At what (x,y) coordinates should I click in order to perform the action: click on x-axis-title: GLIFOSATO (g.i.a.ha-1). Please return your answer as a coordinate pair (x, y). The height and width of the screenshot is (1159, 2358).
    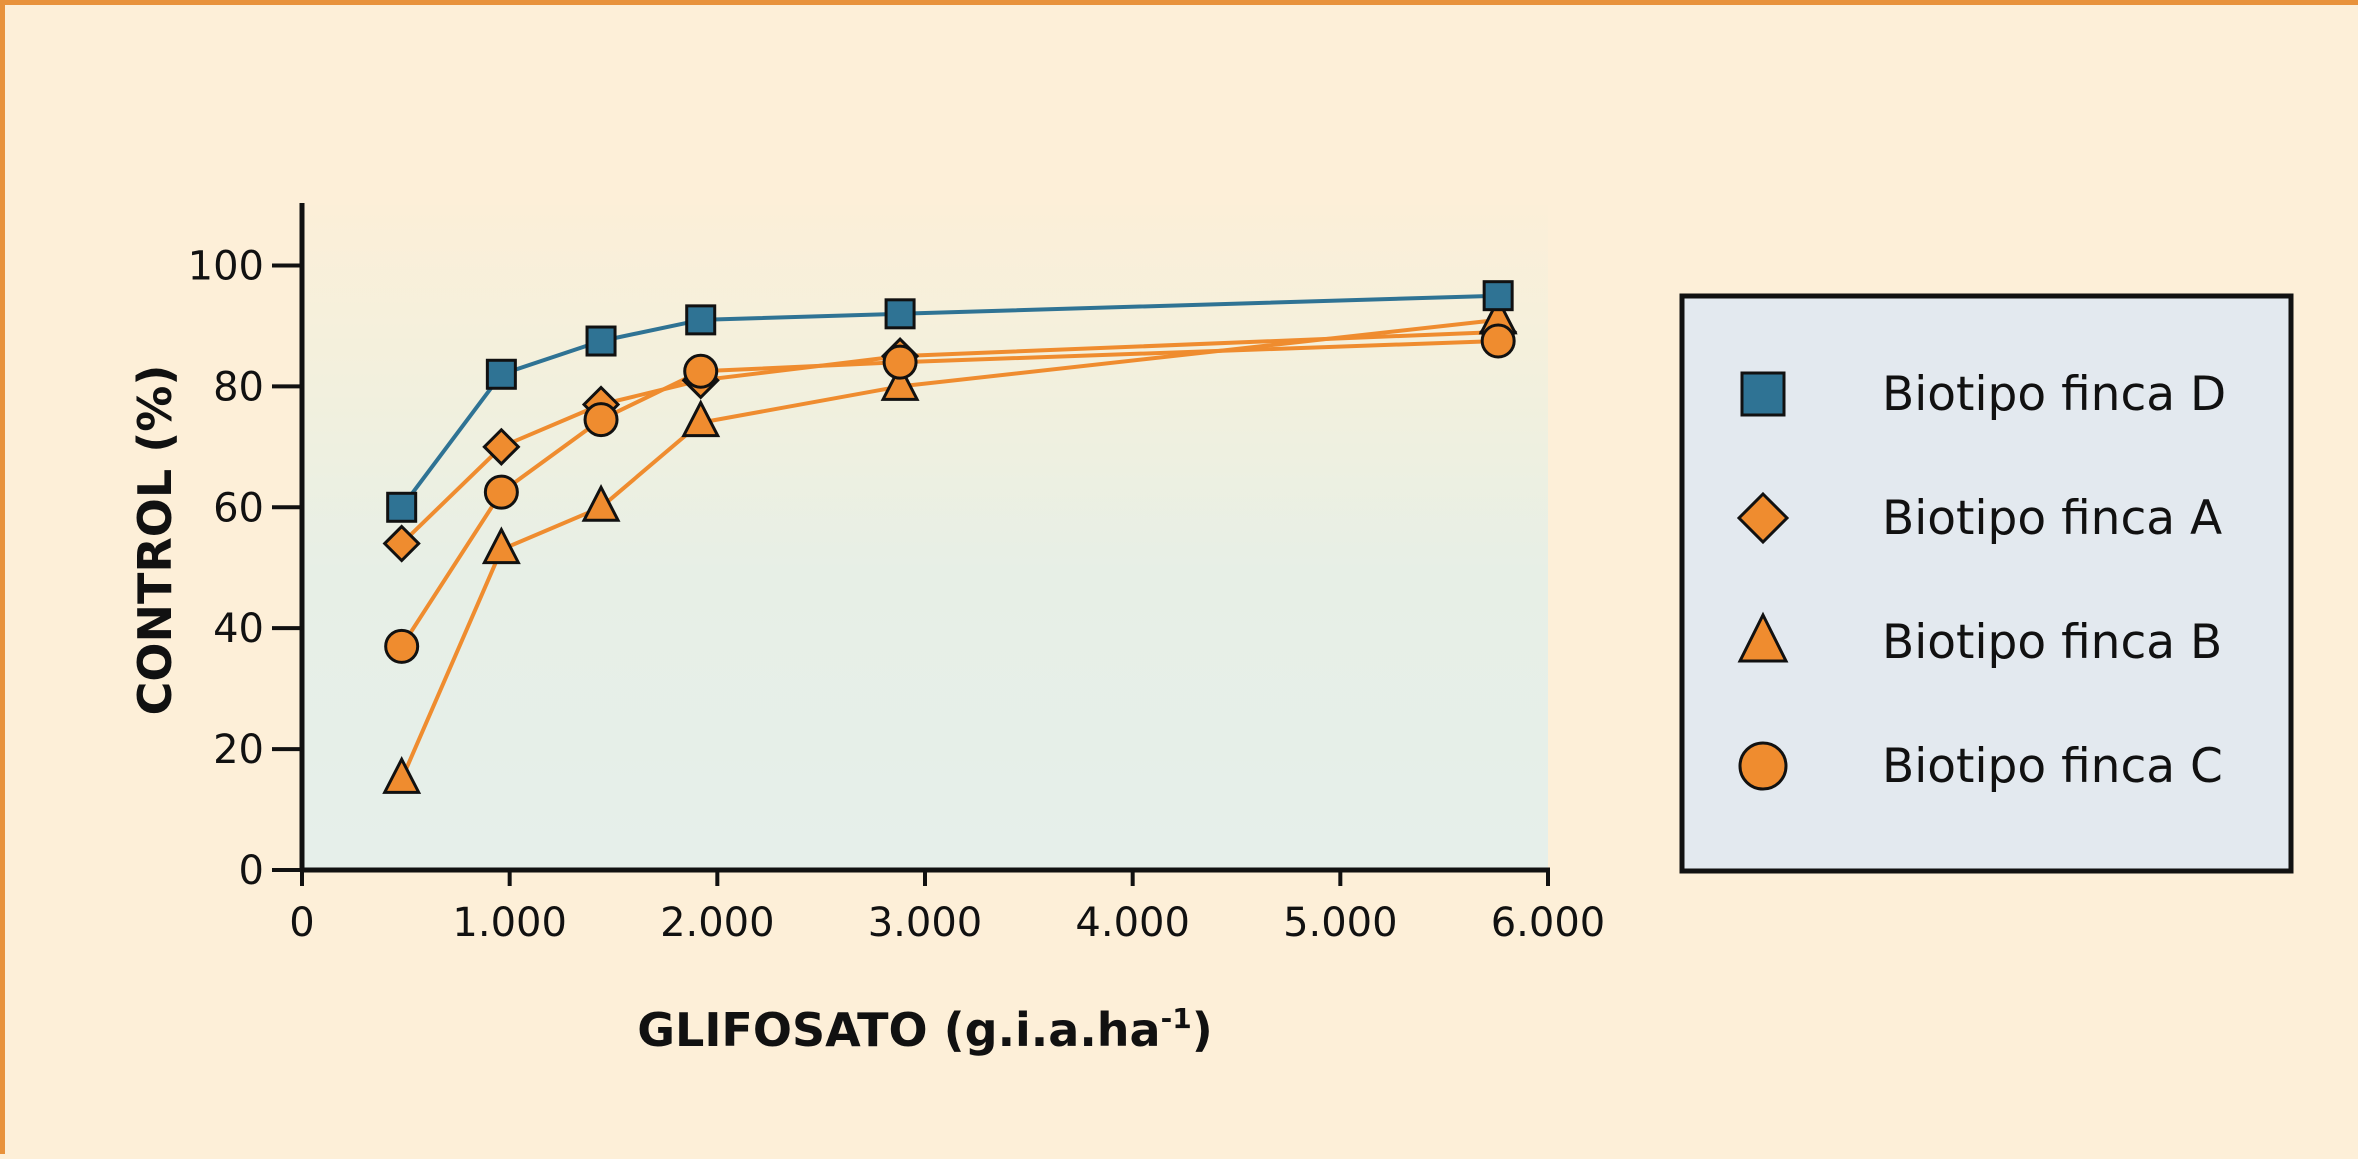
    Looking at the image, I should click on (924, 1029).